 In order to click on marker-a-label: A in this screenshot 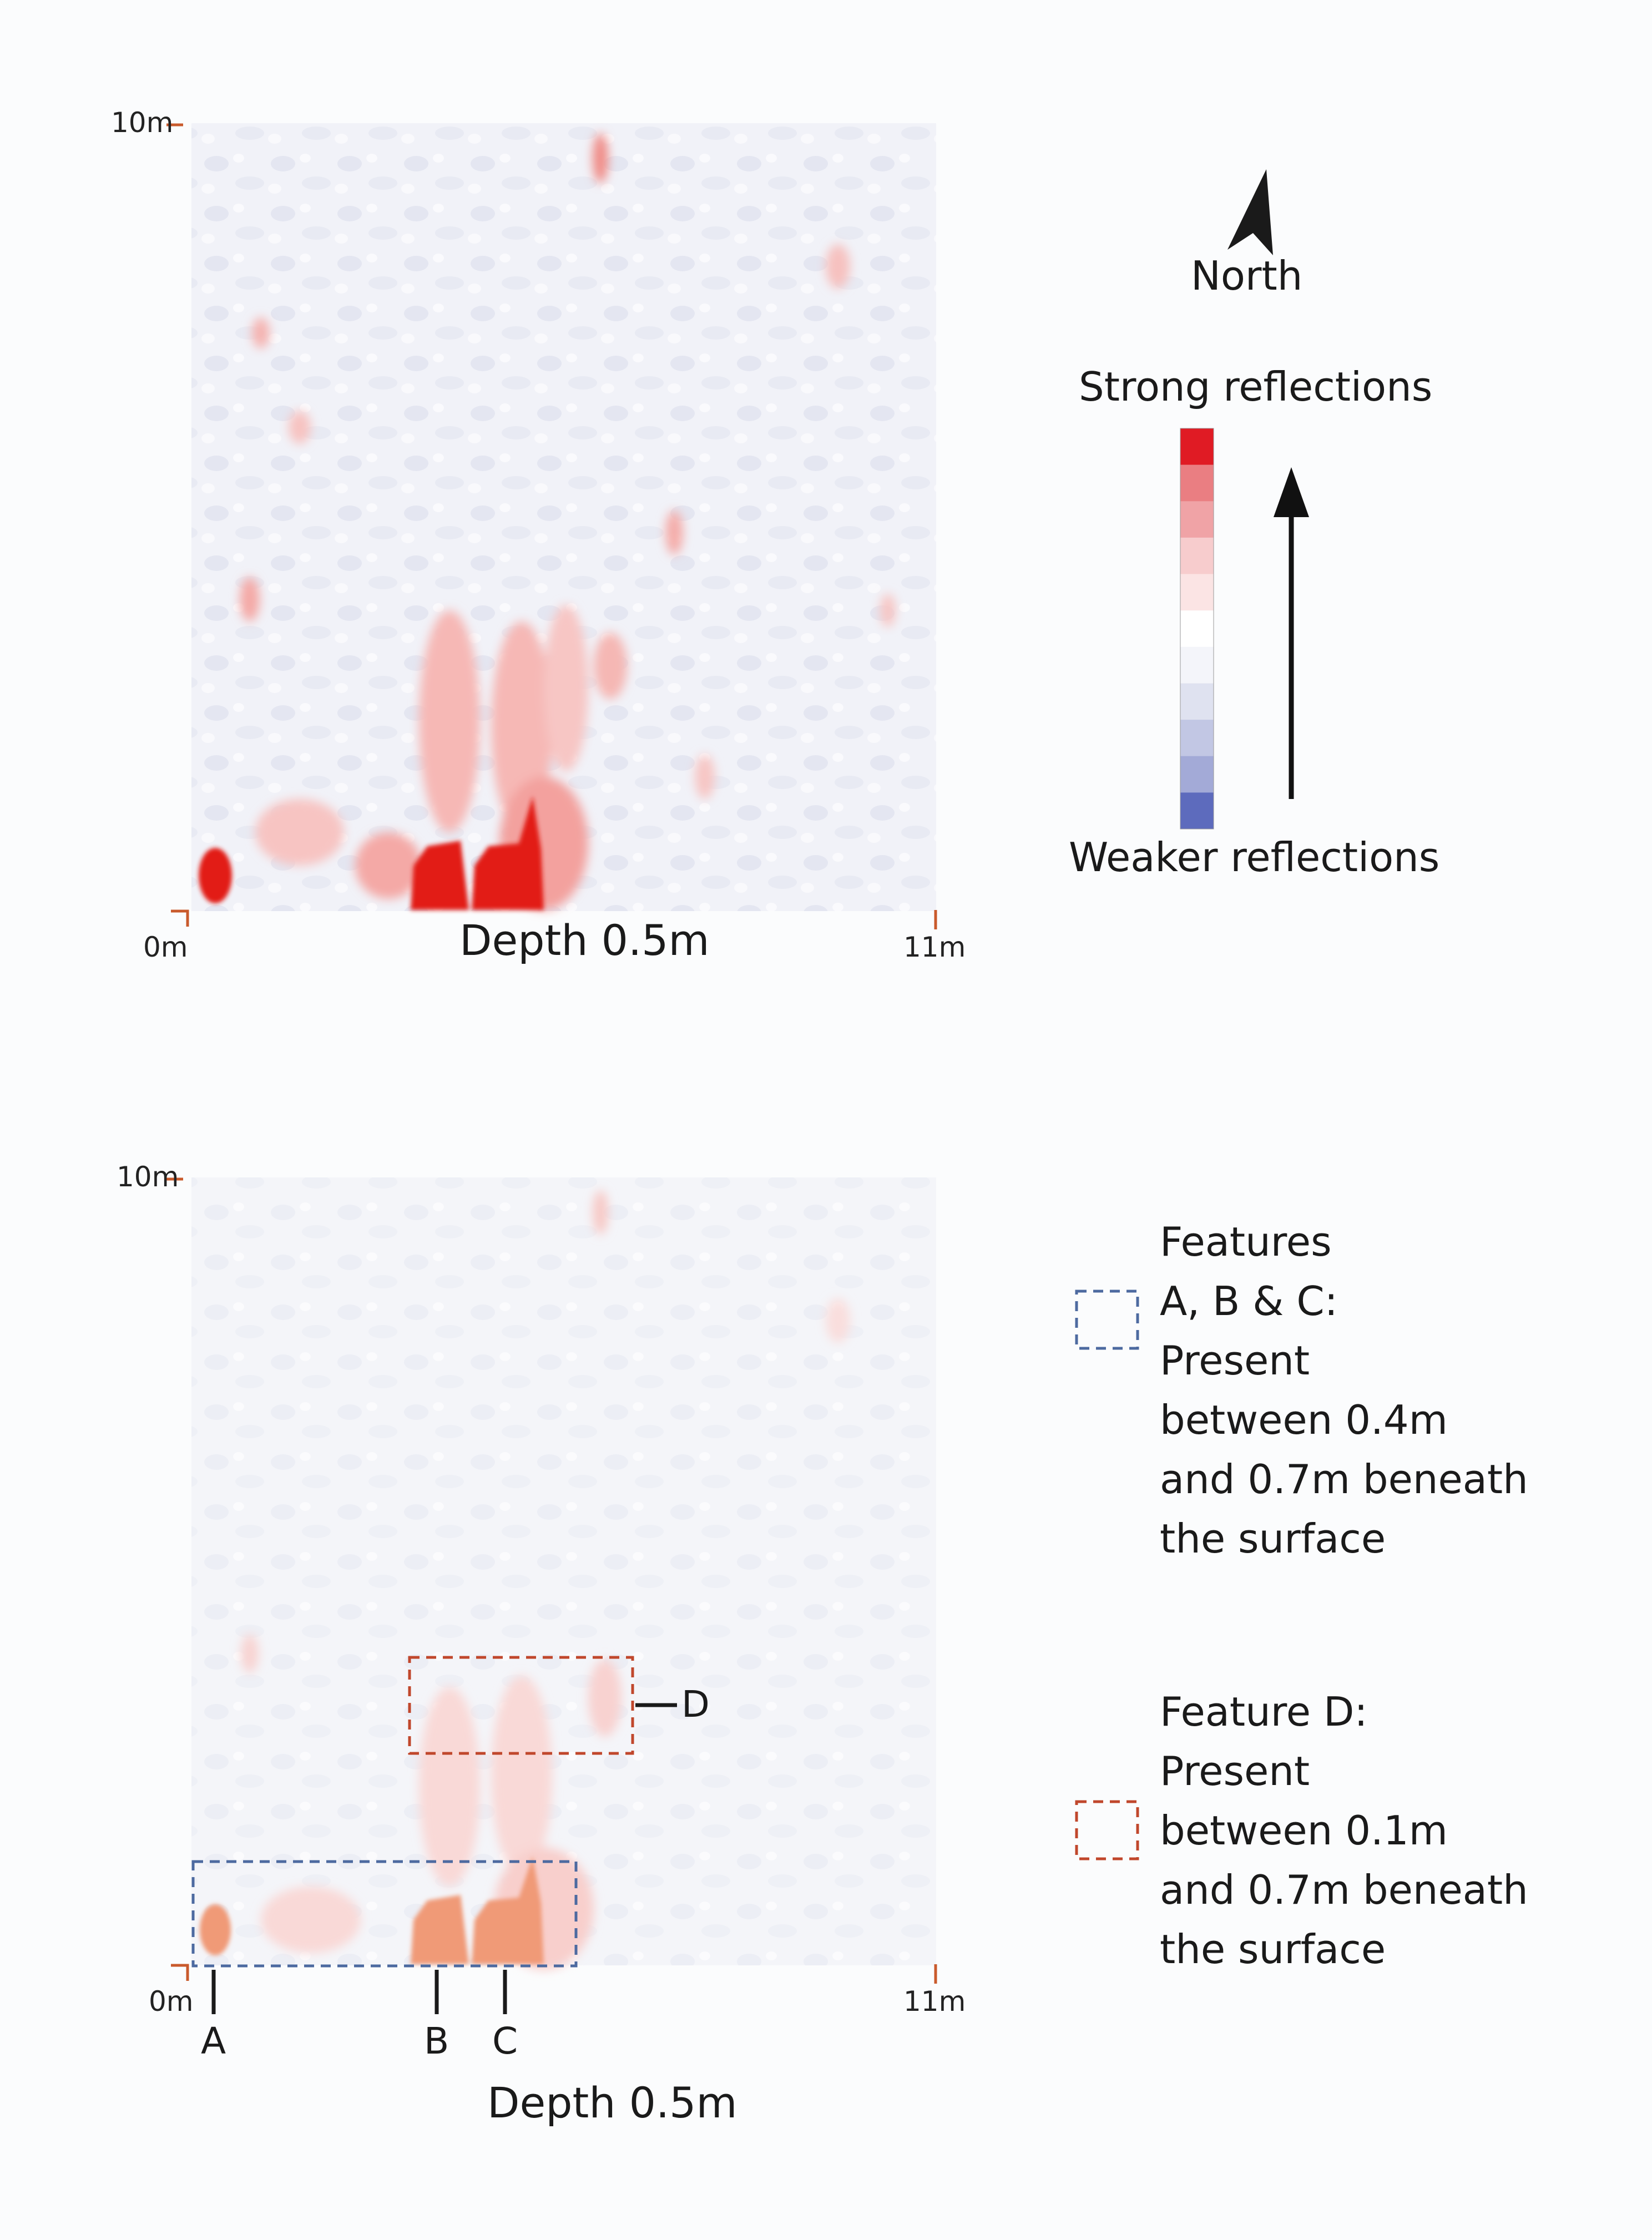, I will do `click(213, 2041)`.